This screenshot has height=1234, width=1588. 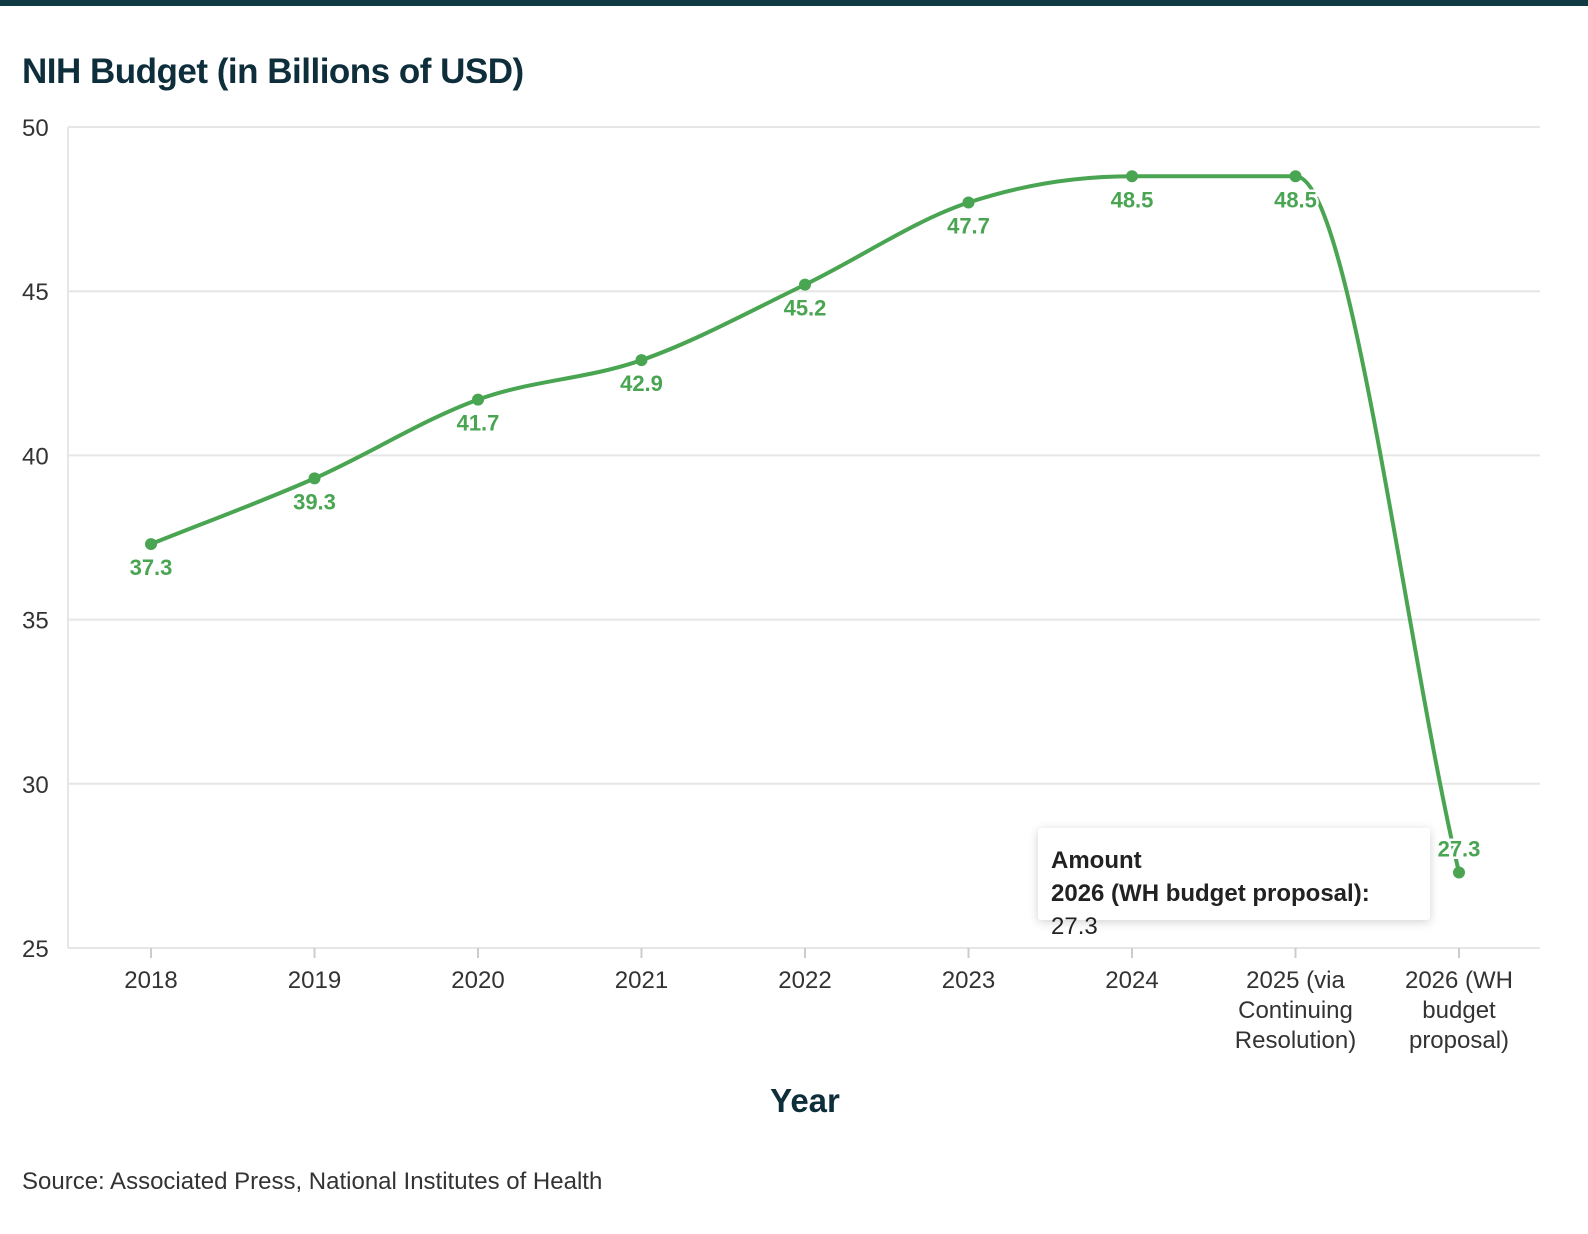 What do you see at coordinates (314, 501) in the screenshot?
I see `data-label: 39.3` at bounding box center [314, 501].